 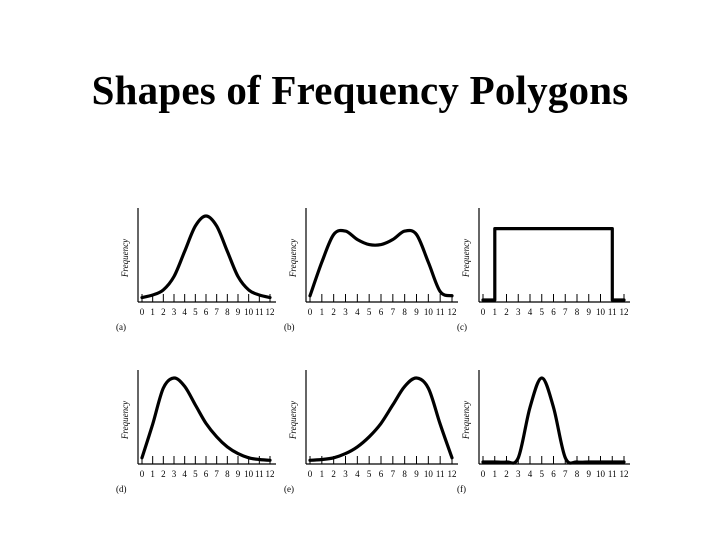 What do you see at coordinates (462, 327) in the screenshot?
I see `panel-label: (c)` at bounding box center [462, 327].